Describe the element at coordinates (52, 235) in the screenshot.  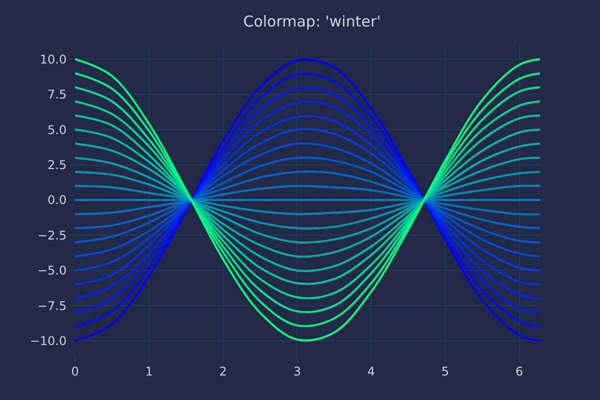
I see `y-tick-label: −2.5` at that location.